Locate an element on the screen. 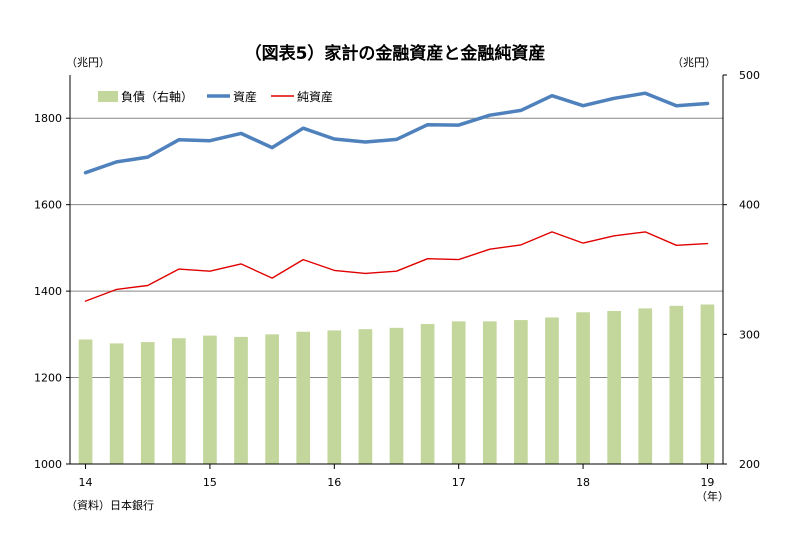 The width and height of the screenshot is (791, 542). left-axis-ticks: 1000 1200 1400 1600 1800 is located at coordinates (52, 291).